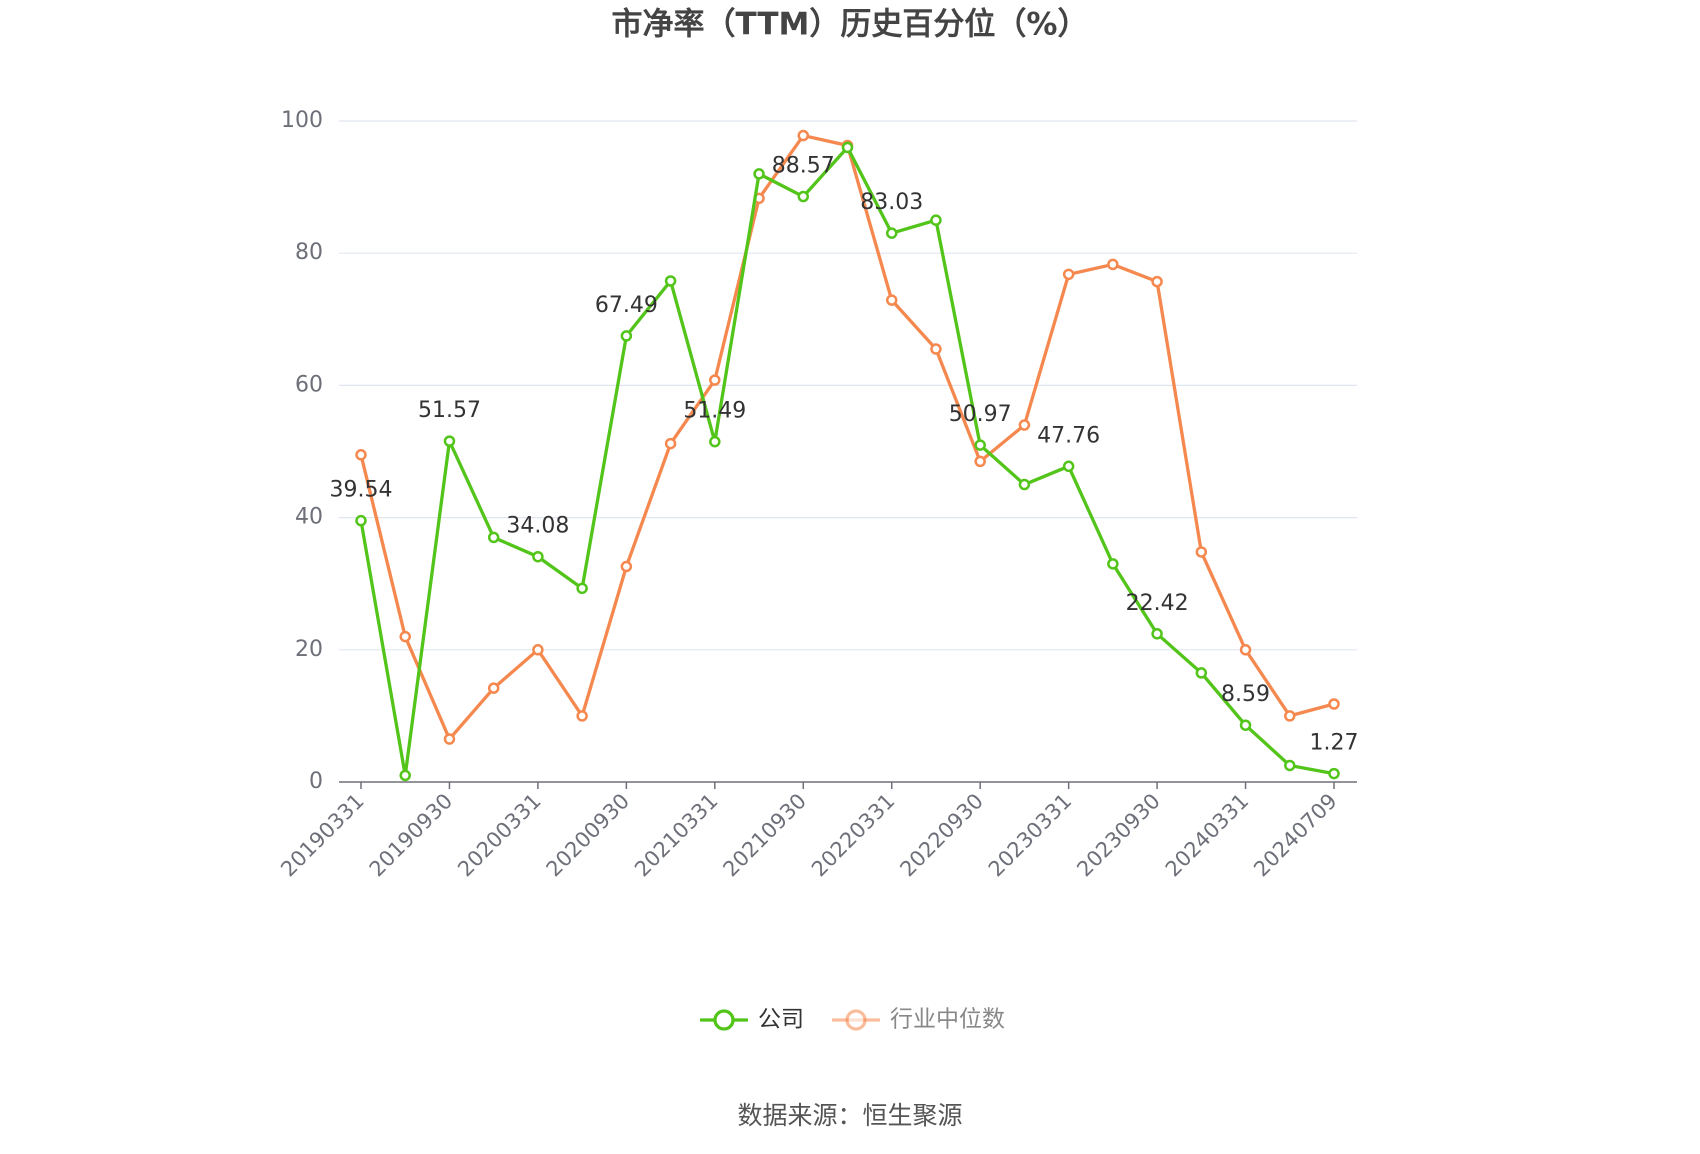 Image resolution: width=1700 pixels, height=1154 pixels. What do you see at coordinates (309, 252) in the screenshot?
I see `y-tick-label: 80` at bounding box center [309, 252].